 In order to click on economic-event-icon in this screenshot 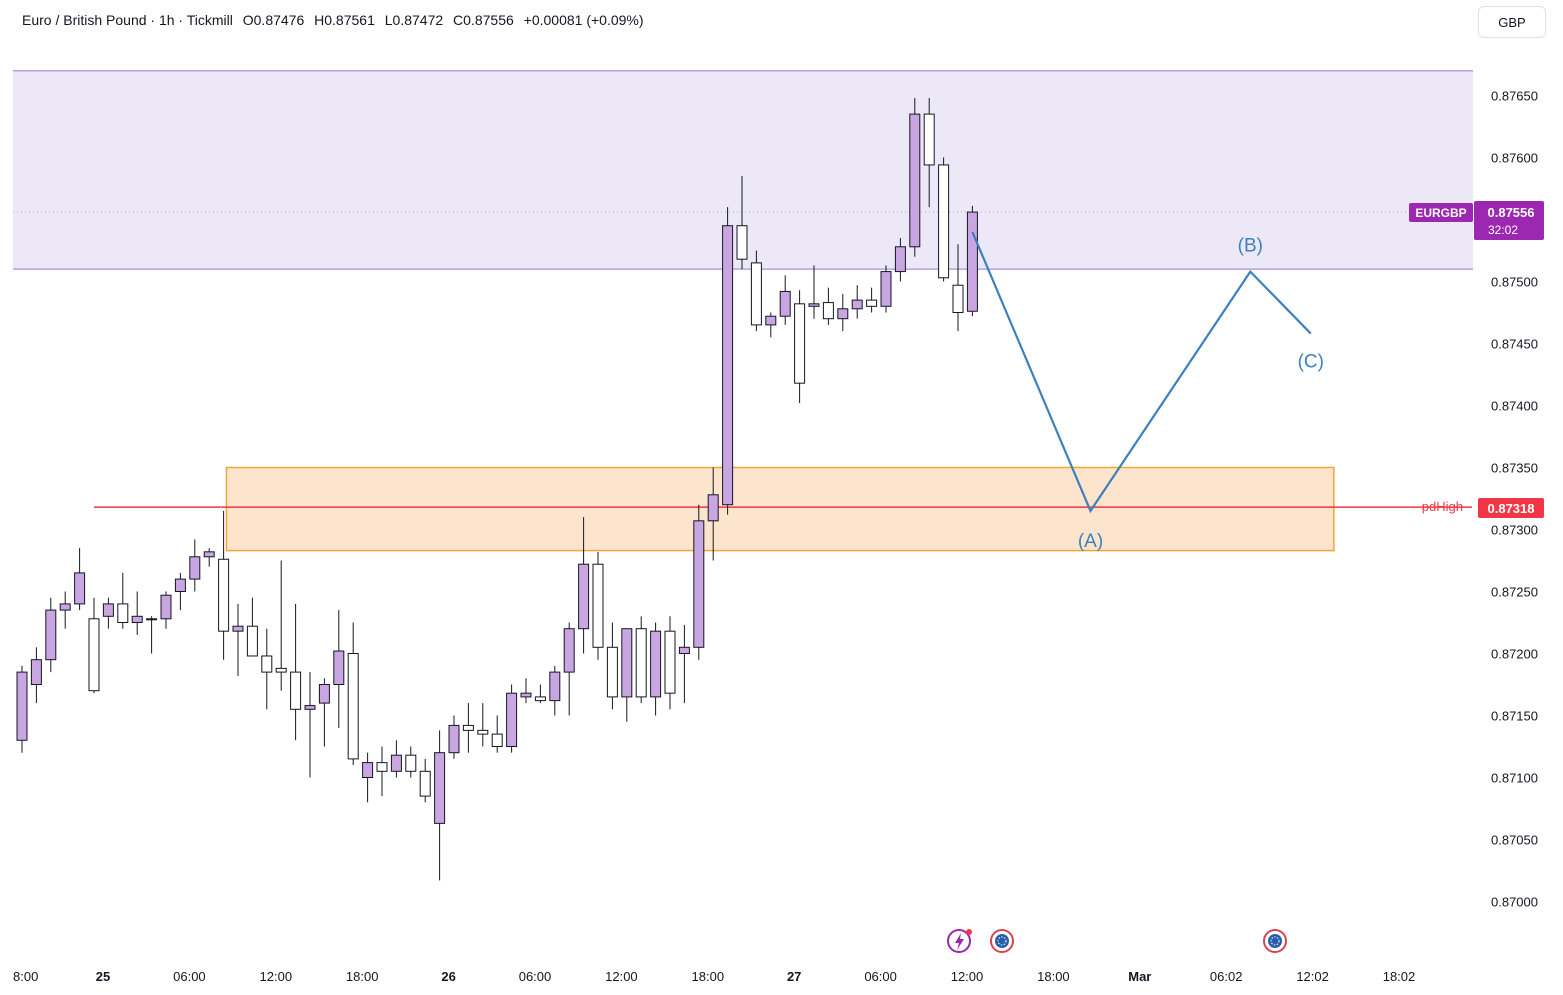, I will do `click(1002, 941)`.